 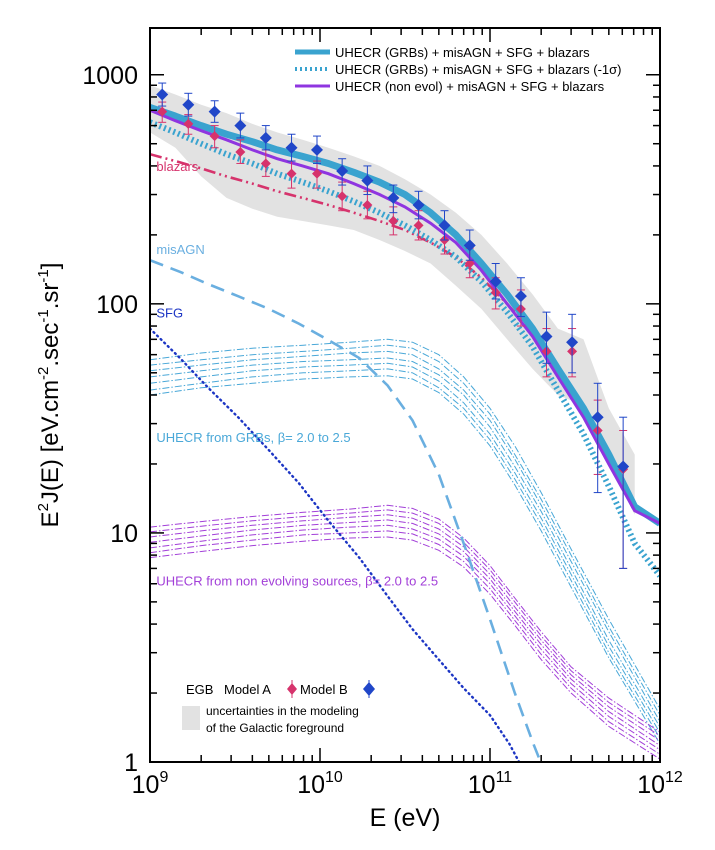 What do you see at coordinates (462, 52) in the screenshot?
I see `legend-label-1: UHECR (GRBs) + misAGN + SFG + blazars` at bounding box center [462, 52].